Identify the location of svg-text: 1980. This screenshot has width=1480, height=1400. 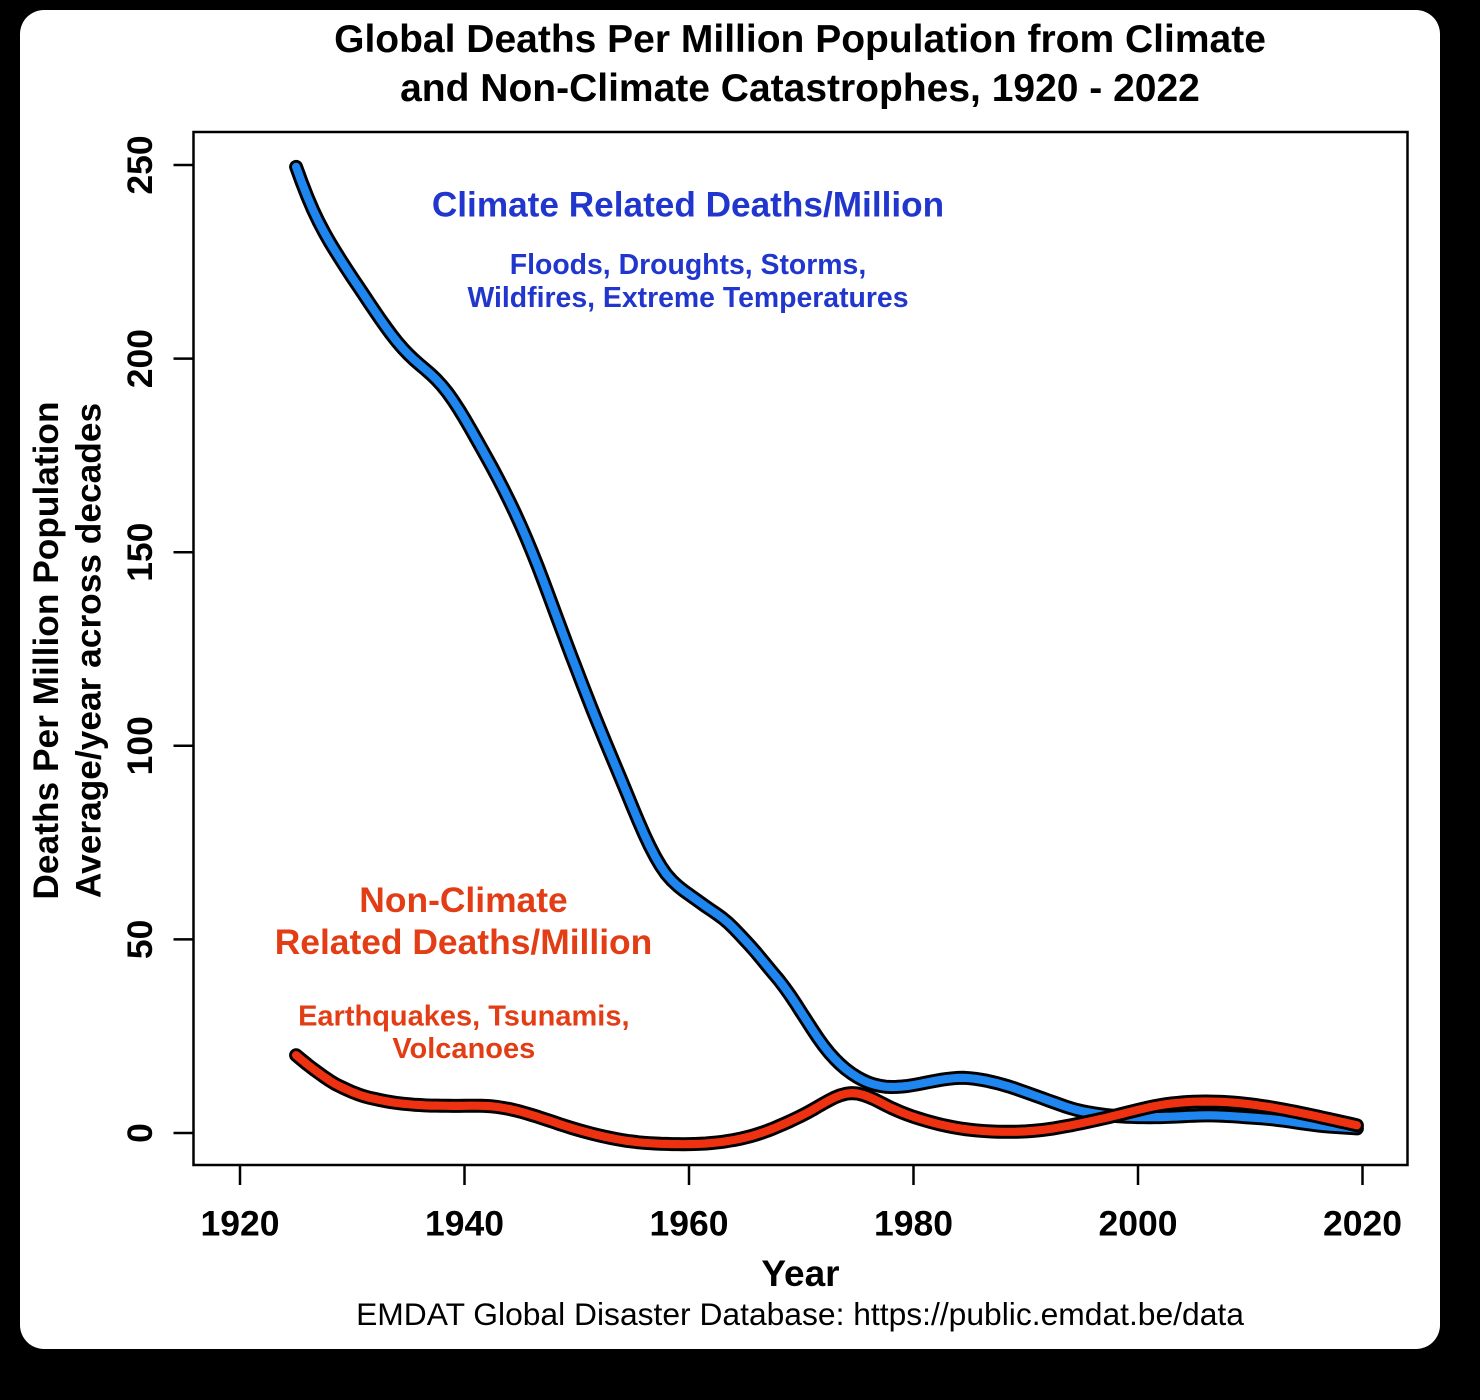
(913, 1224).